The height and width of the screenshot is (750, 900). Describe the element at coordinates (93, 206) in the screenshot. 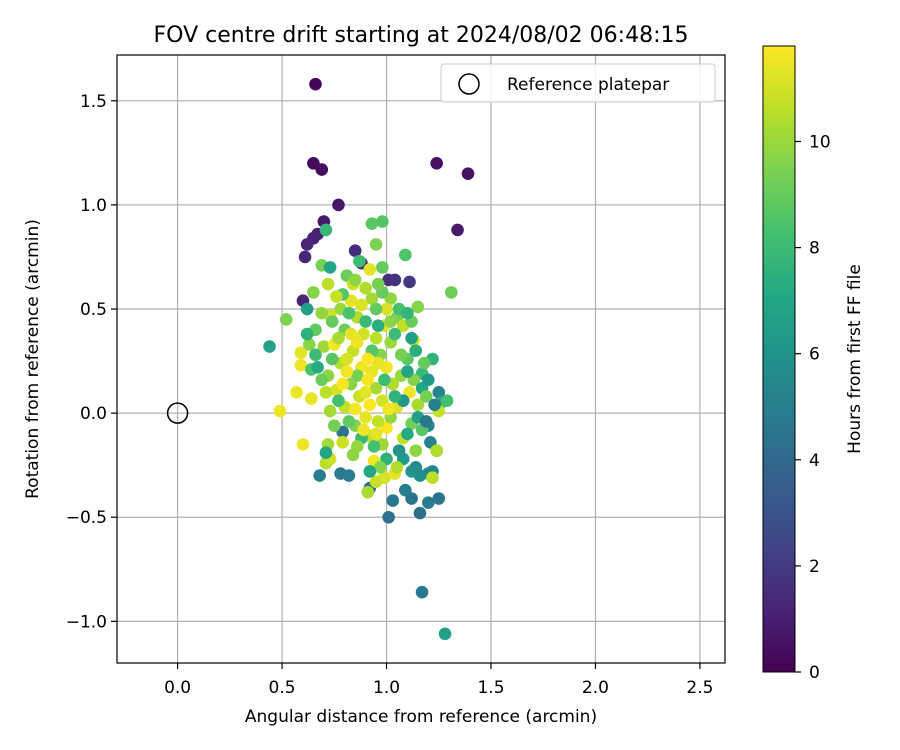

I see `y-tick-label: 1.0` at that location.